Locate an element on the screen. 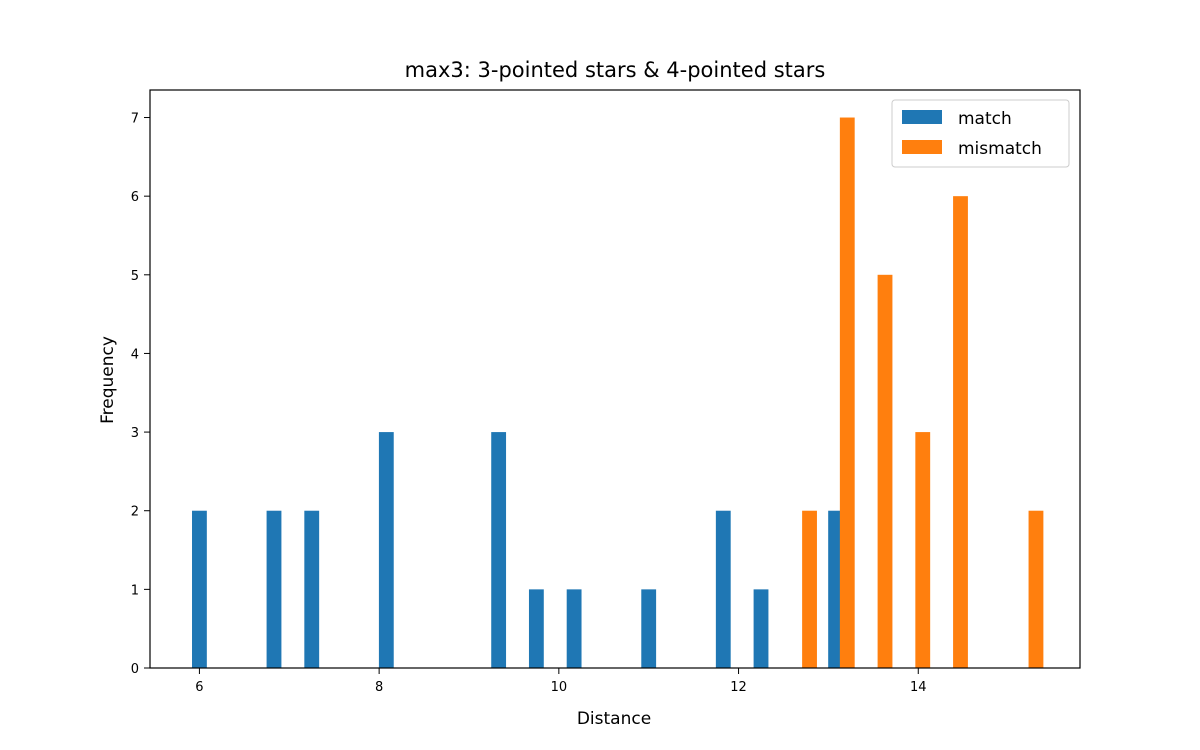  legend-label-mismatch: mismatch is located at coordinates (1000, 149).